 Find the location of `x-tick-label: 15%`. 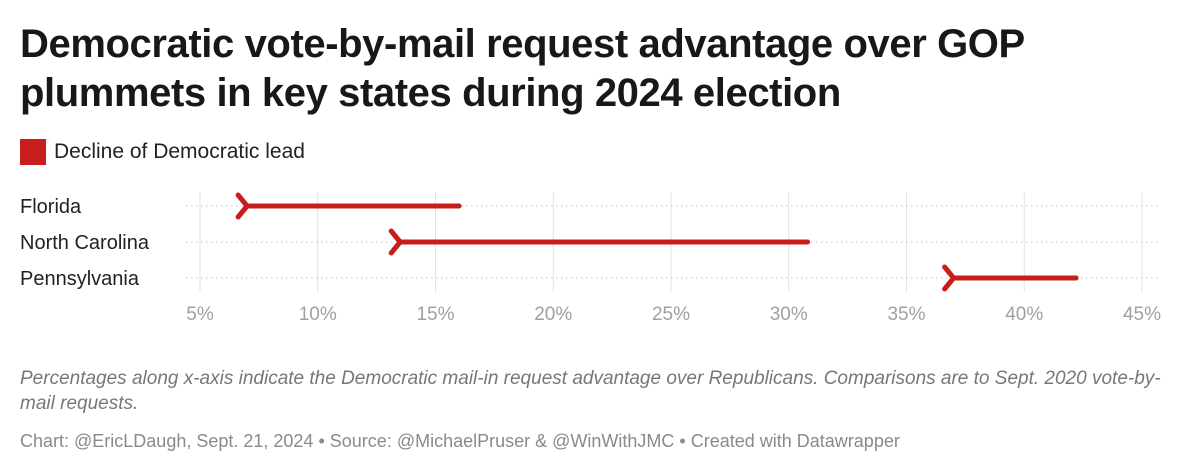

x-tick-label: 15% is located at coordinates (435, 314).